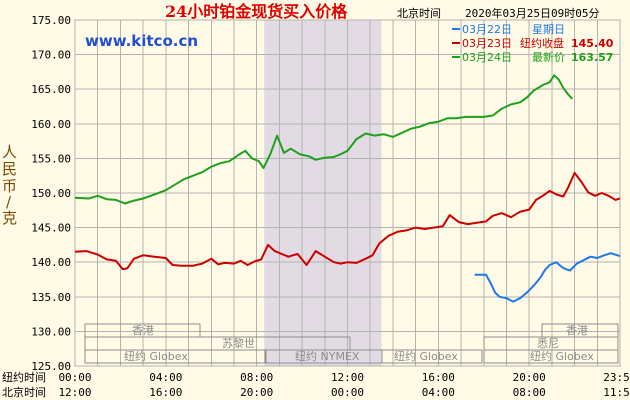 The height and width of the screenshot is (400, 630). Describe the element at coordinates (426, 356) in the screenshot. I see `session-globex-label-2: 纽约 Globex` at that location.